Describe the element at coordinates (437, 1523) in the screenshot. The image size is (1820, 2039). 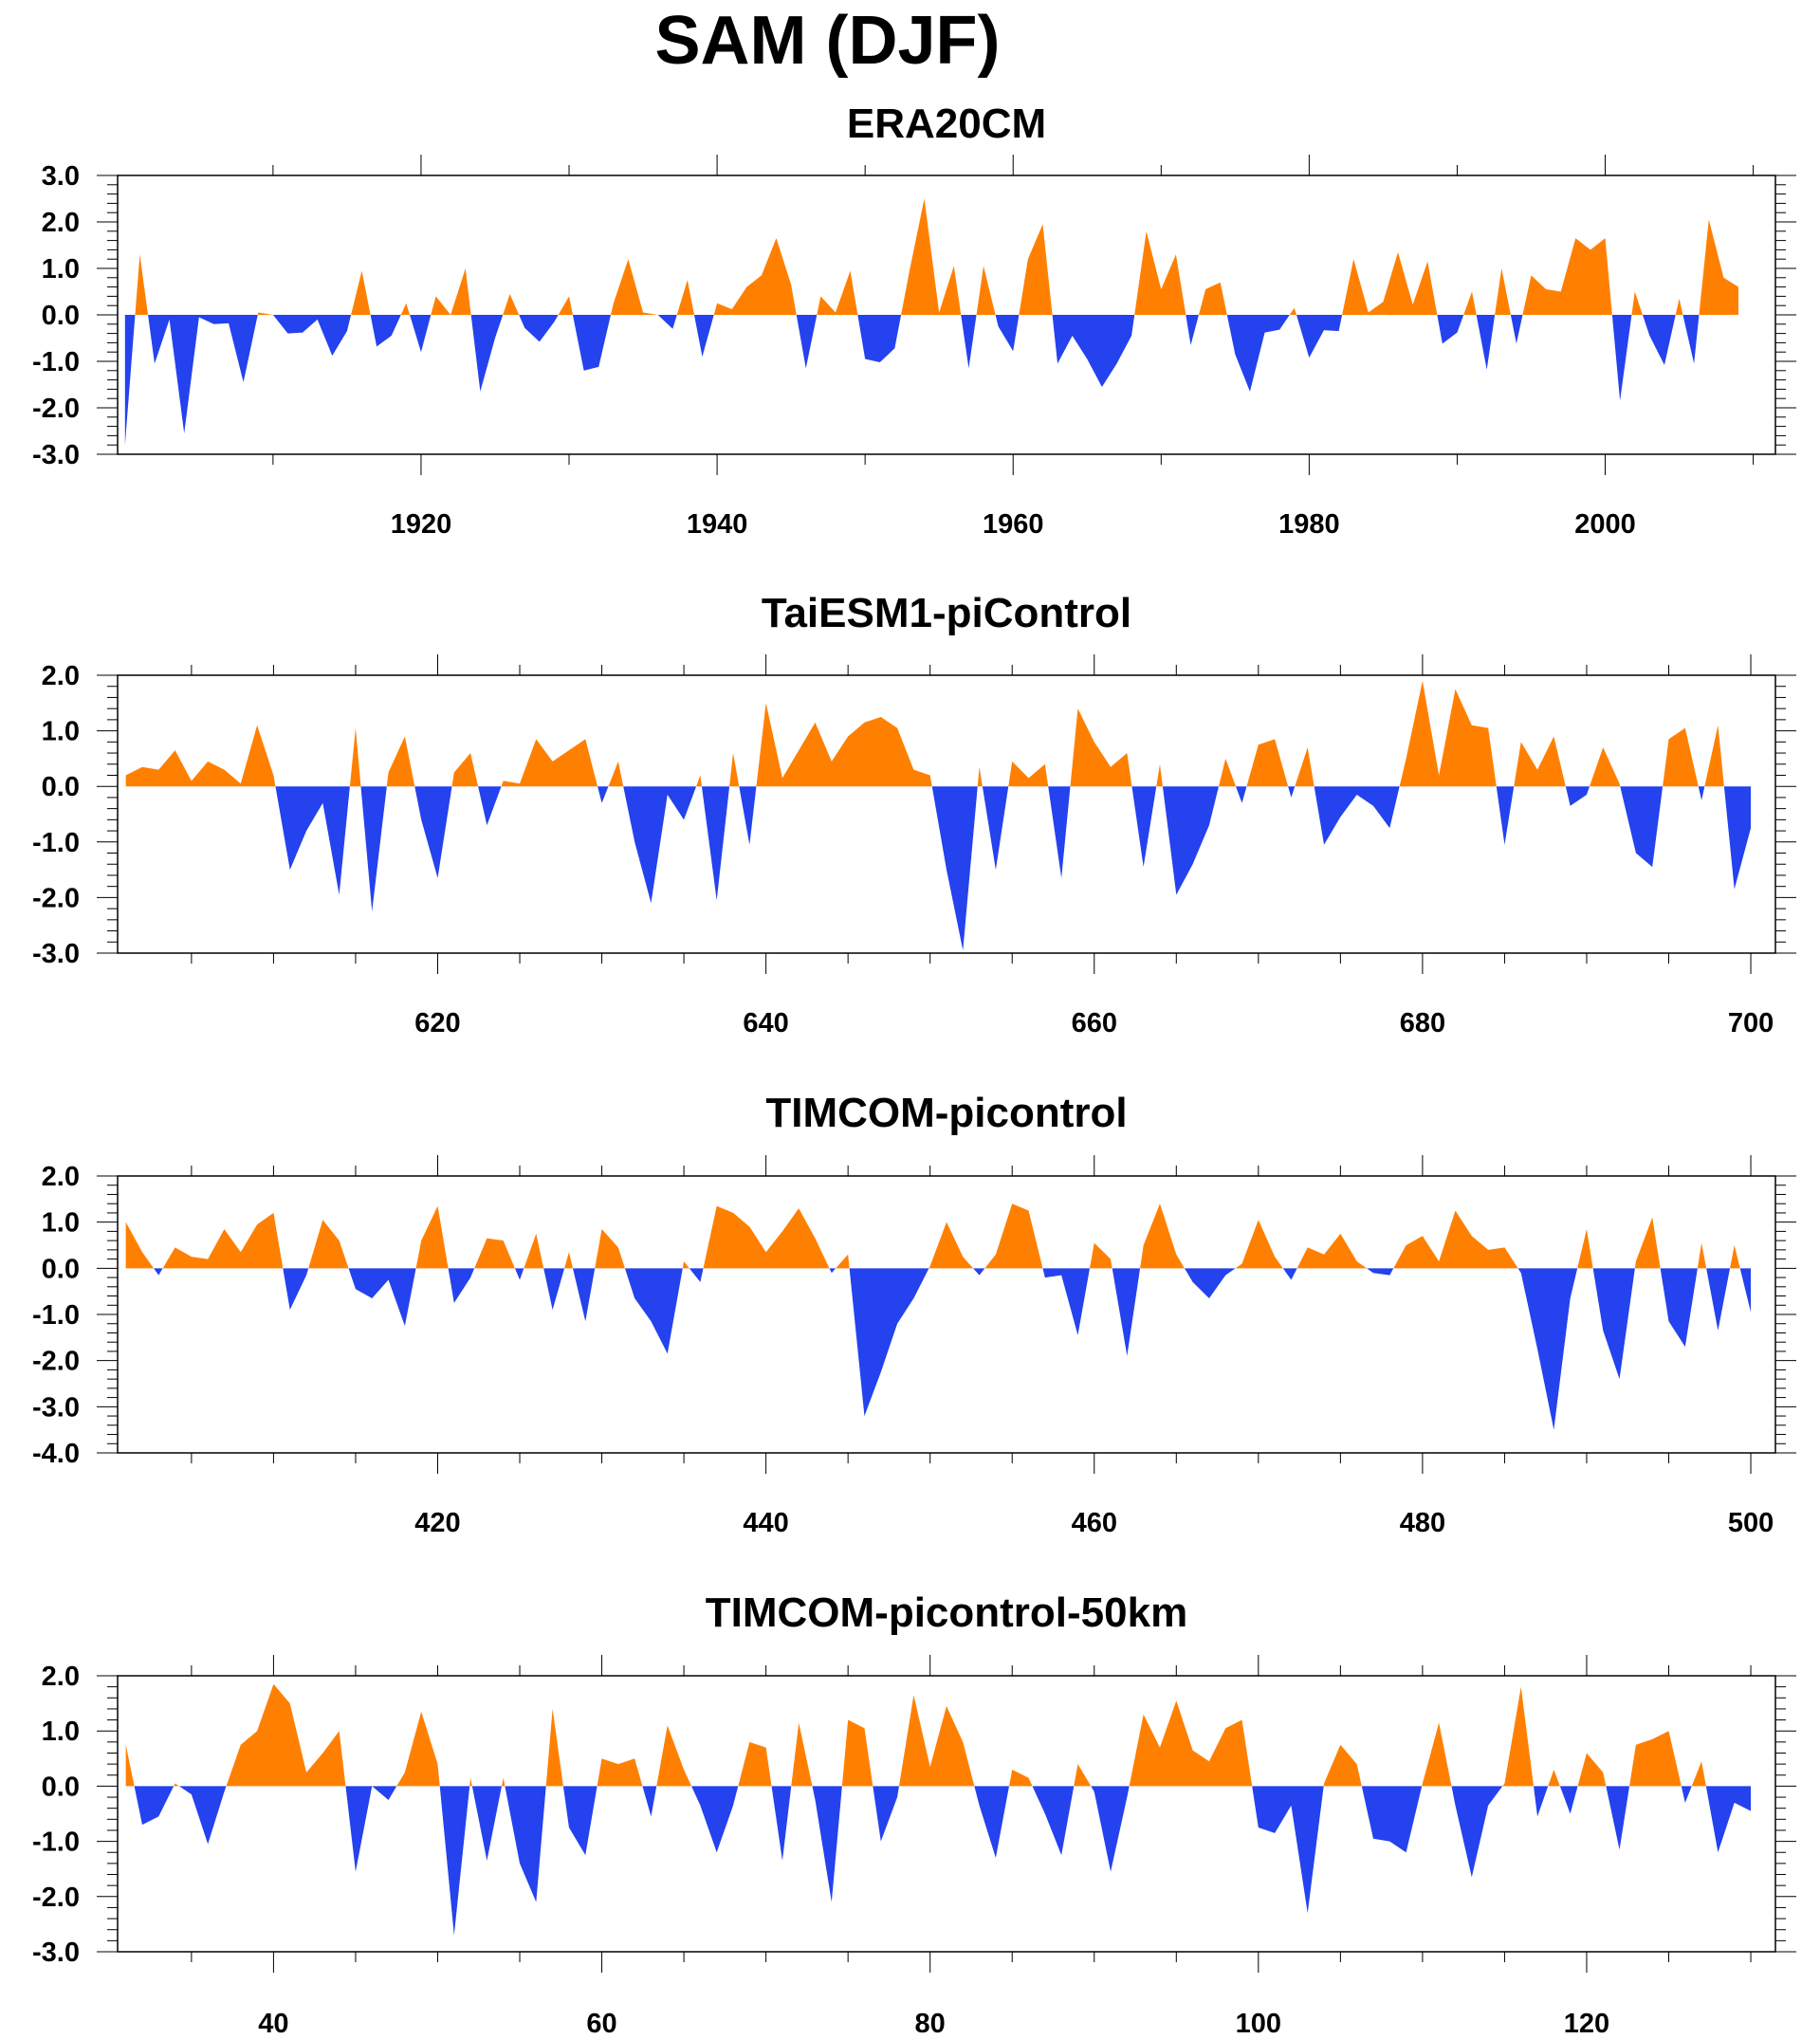
I see `x-tick-label: 420` at that location.